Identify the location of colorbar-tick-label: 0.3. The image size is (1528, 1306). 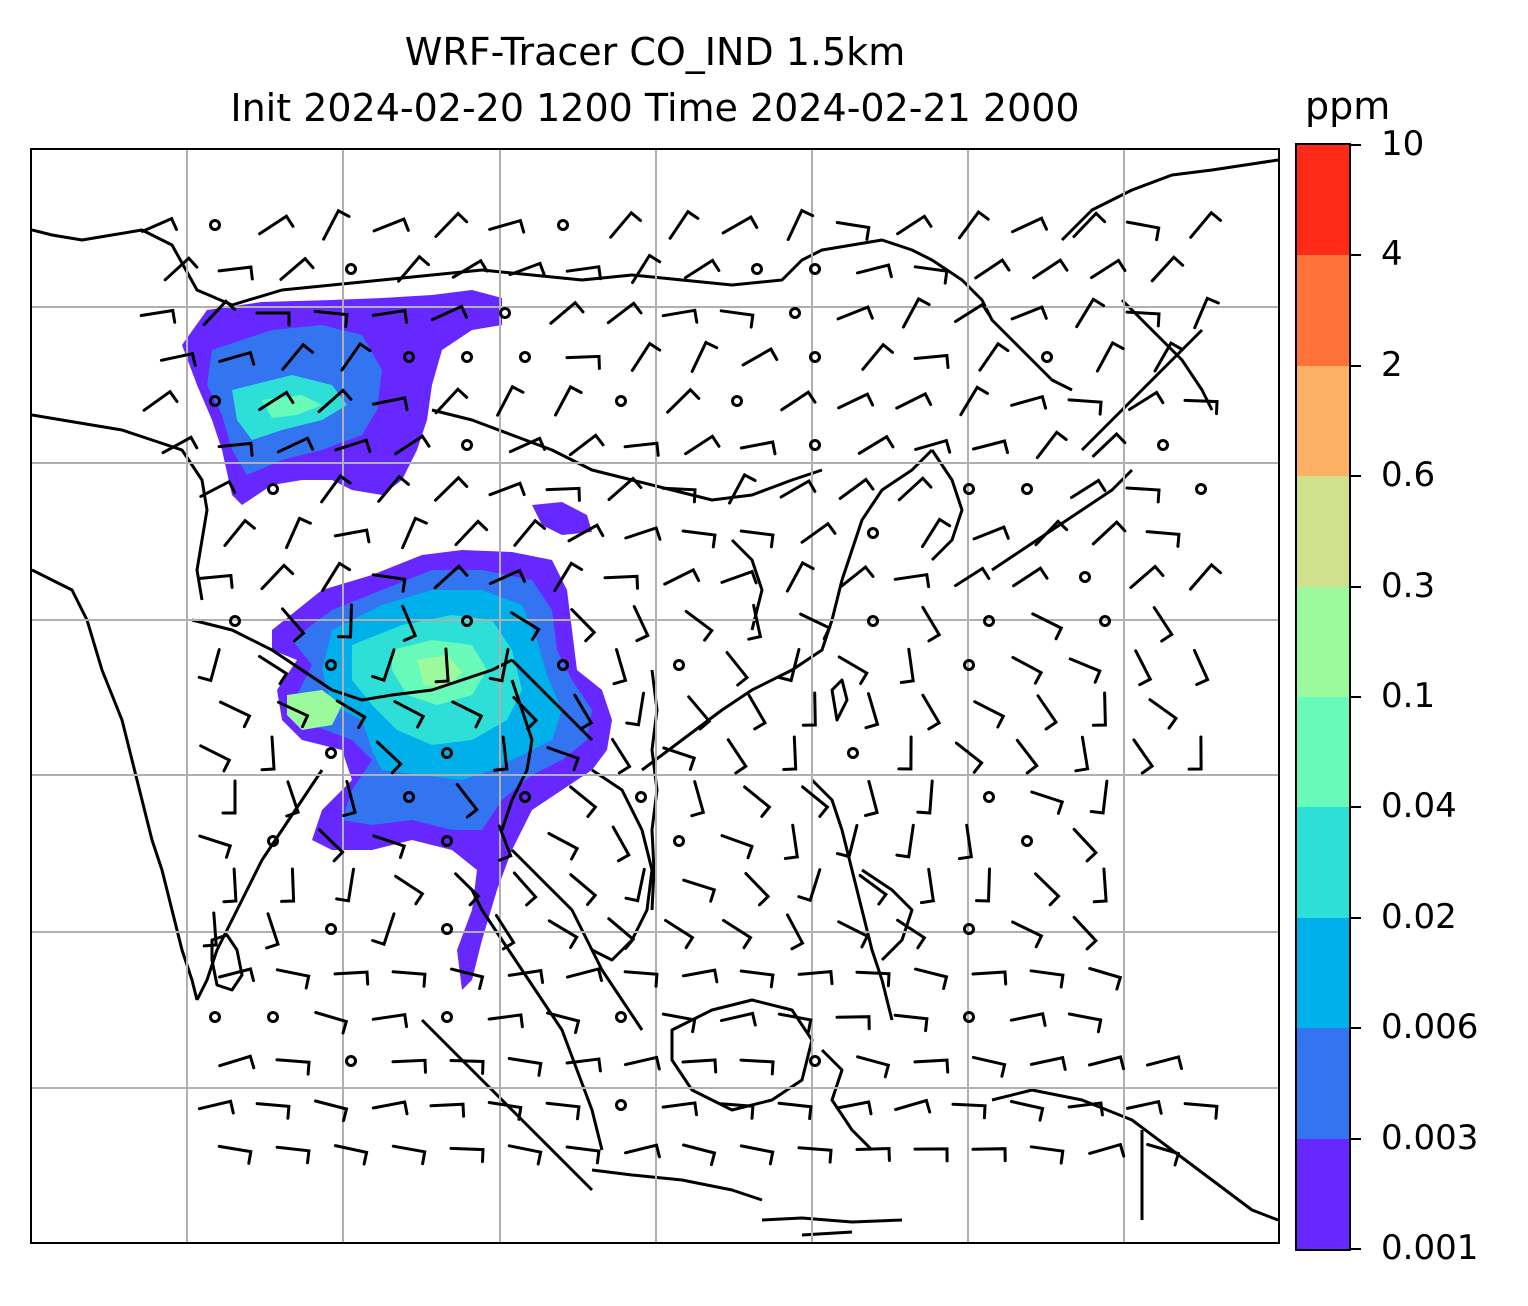
(1408, 585).